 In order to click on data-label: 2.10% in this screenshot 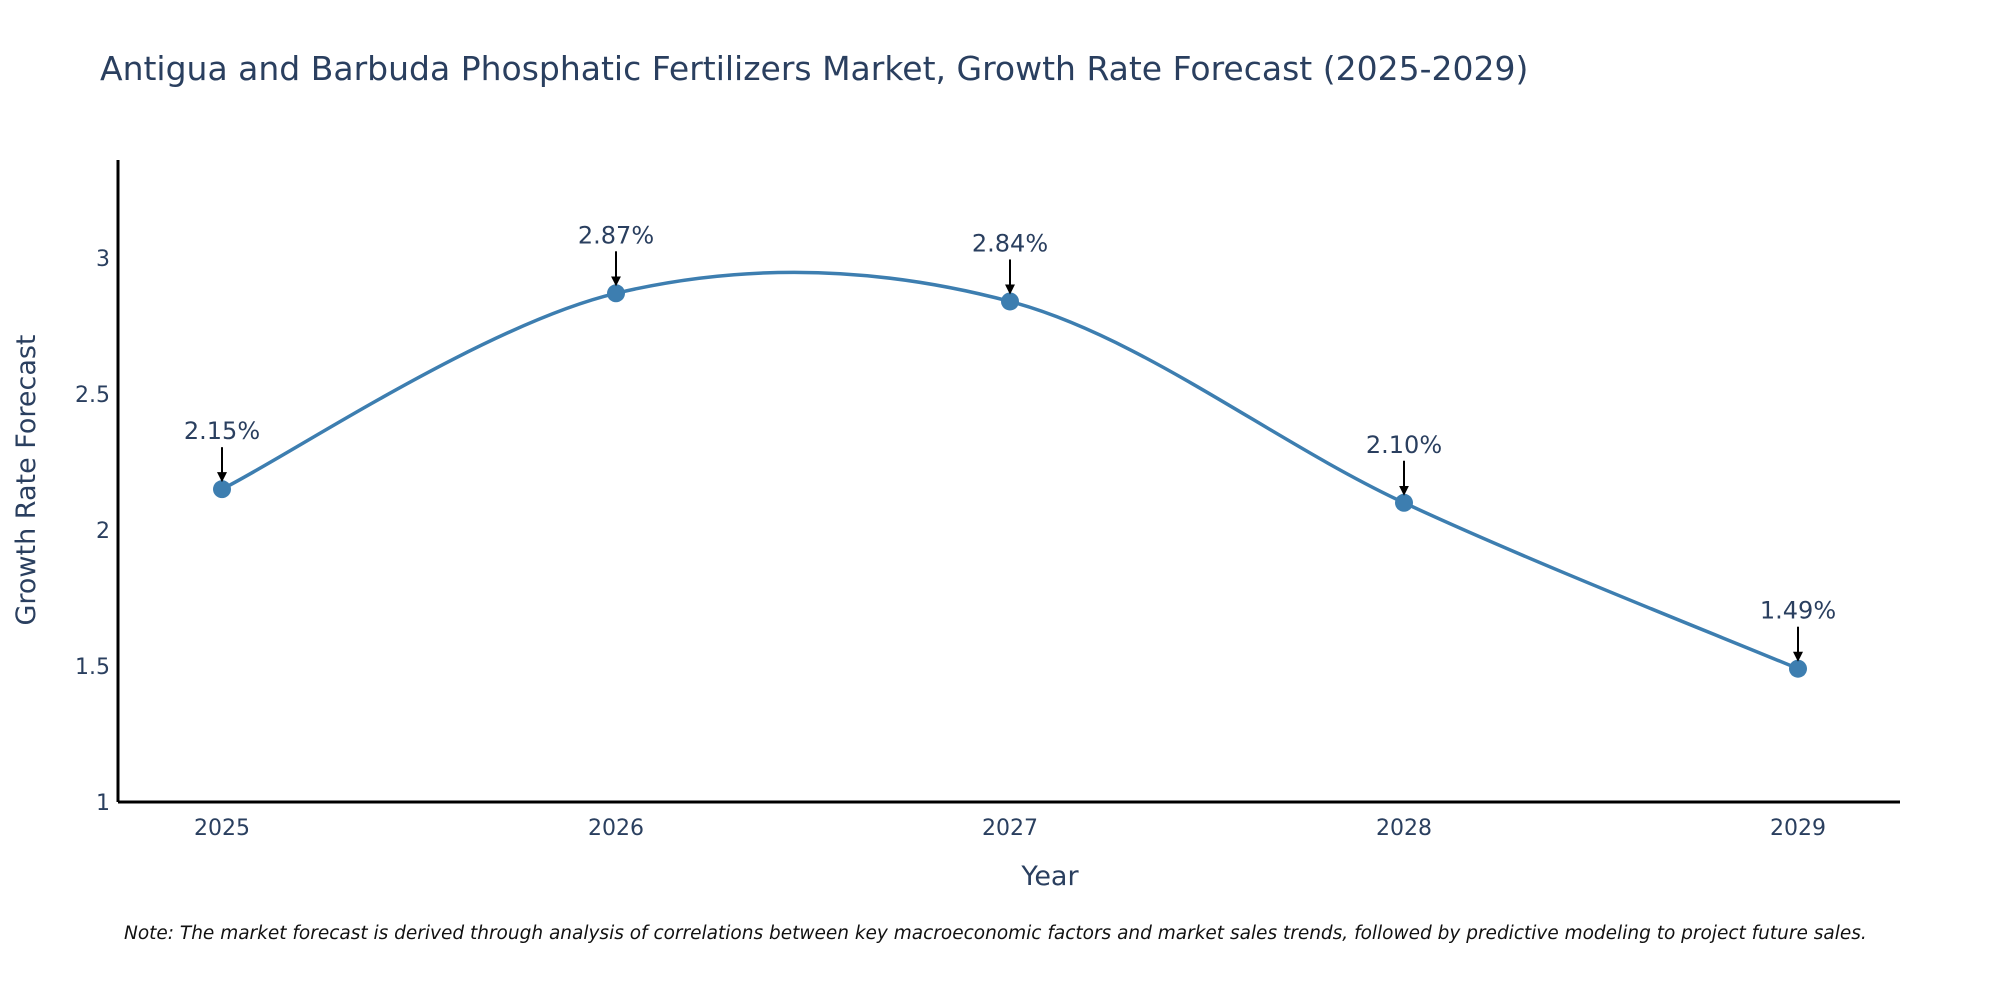, I will do `click(1404, 445)`.